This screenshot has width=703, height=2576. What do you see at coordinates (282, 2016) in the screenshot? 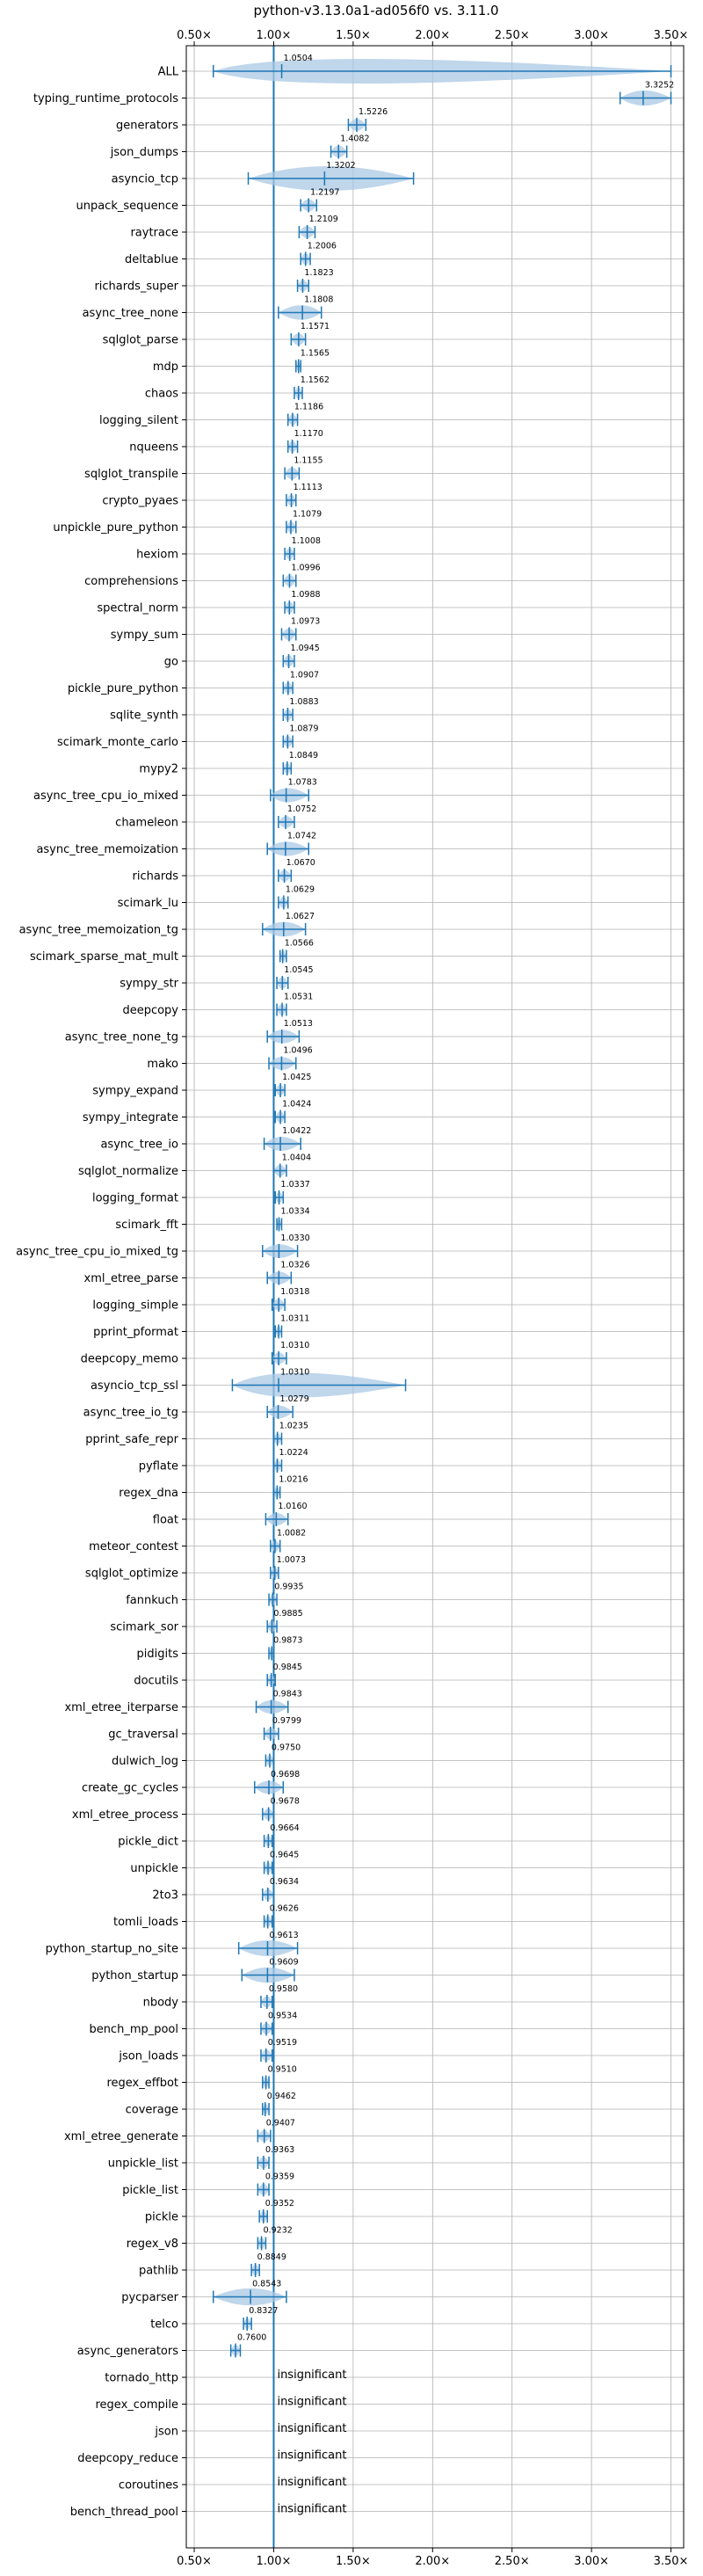
I see `value-label: 0.9534` at bounding box center [282, 2016].